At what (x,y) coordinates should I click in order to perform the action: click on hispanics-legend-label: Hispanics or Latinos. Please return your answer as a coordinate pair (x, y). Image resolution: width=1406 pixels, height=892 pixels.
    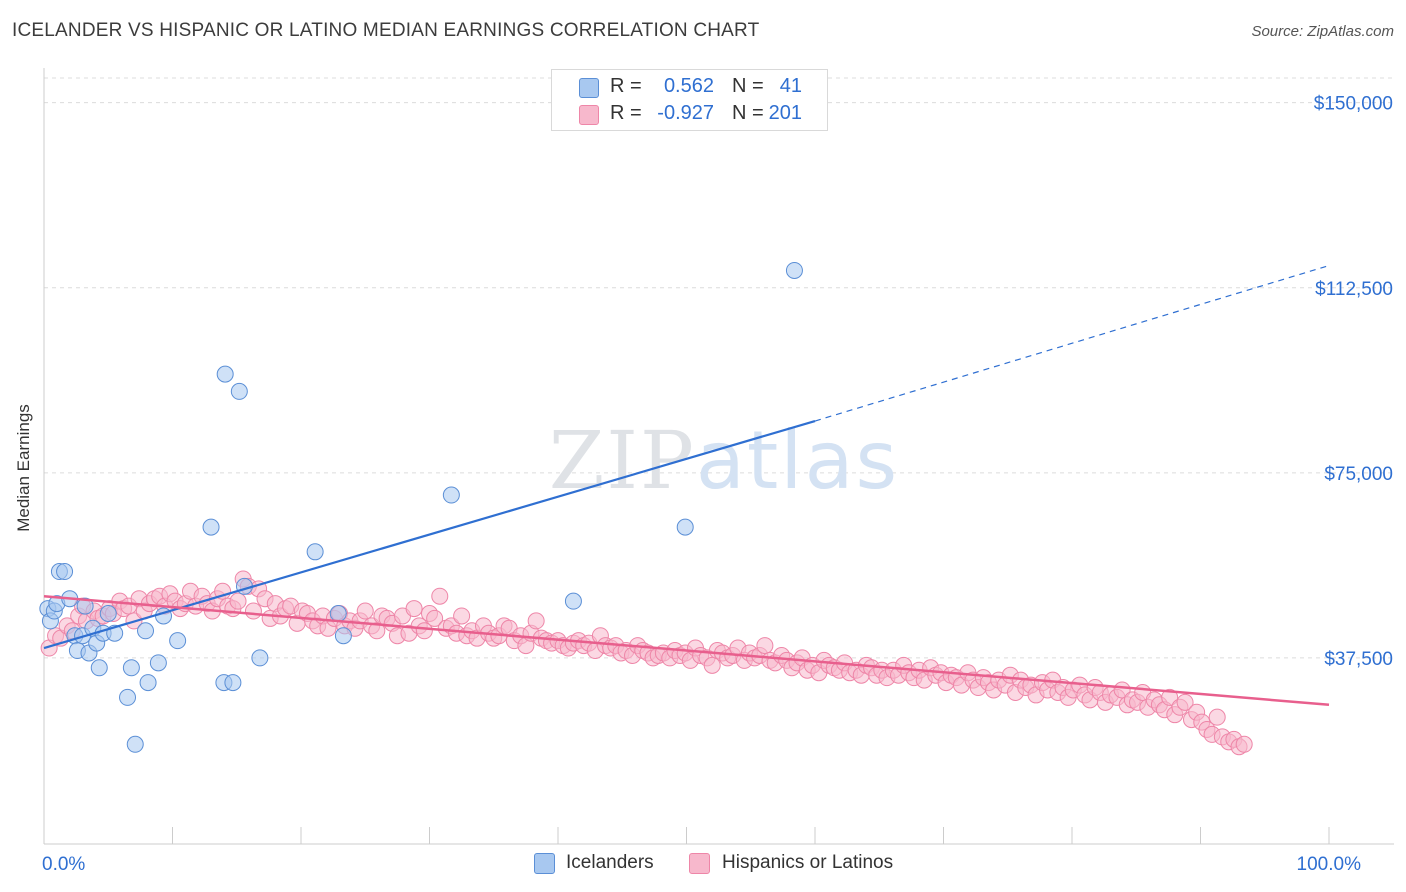
    Looking at the image, I should click on (808, 862).